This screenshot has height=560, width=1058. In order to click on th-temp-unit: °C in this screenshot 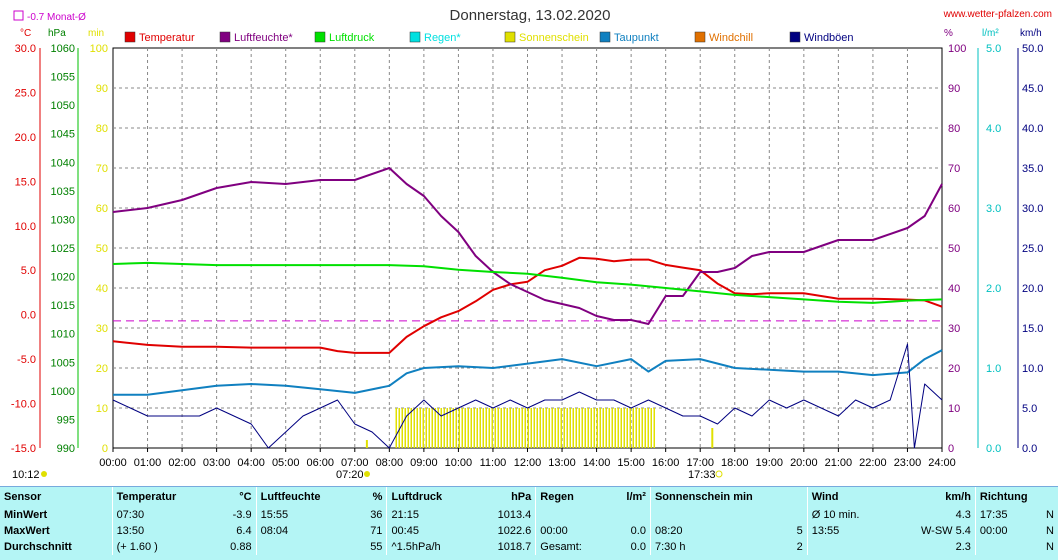, I will do `click(245, 497)`.